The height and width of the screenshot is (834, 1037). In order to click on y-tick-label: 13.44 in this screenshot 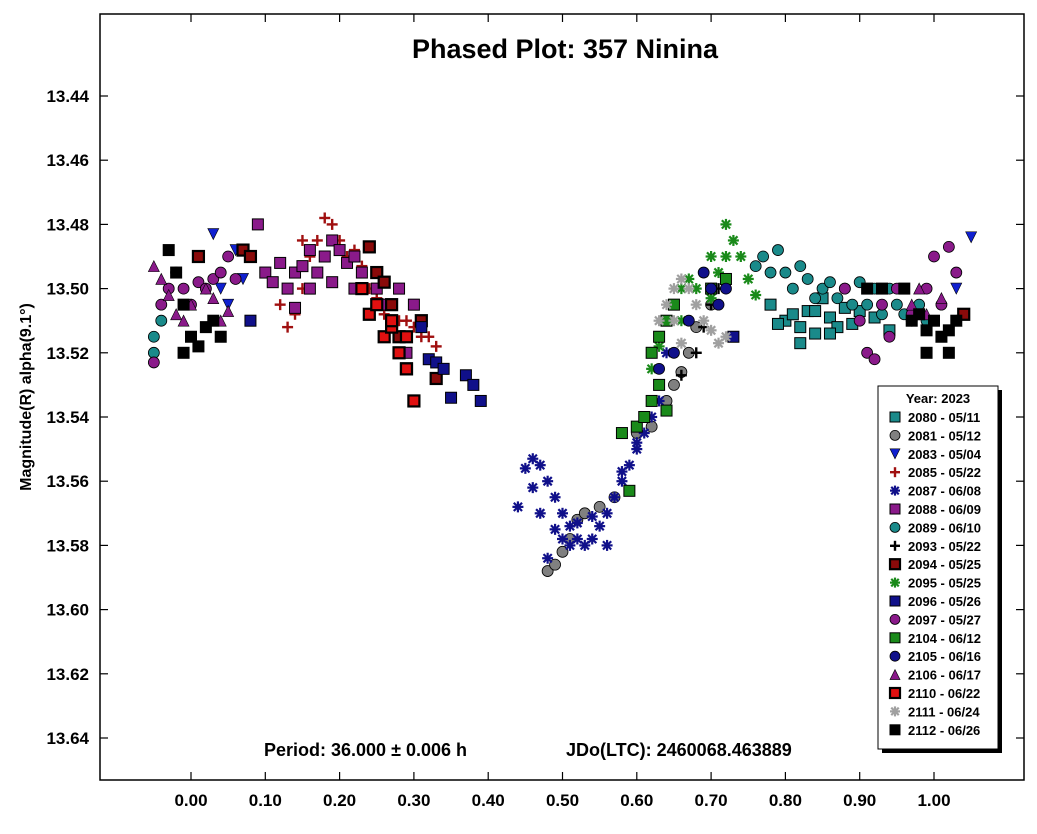, I will do `click(67, 96)`.